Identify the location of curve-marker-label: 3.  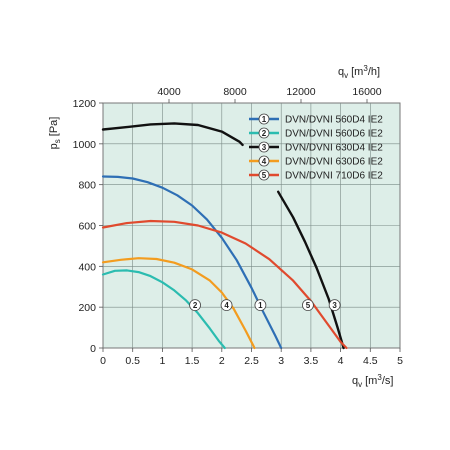
(334, 305).